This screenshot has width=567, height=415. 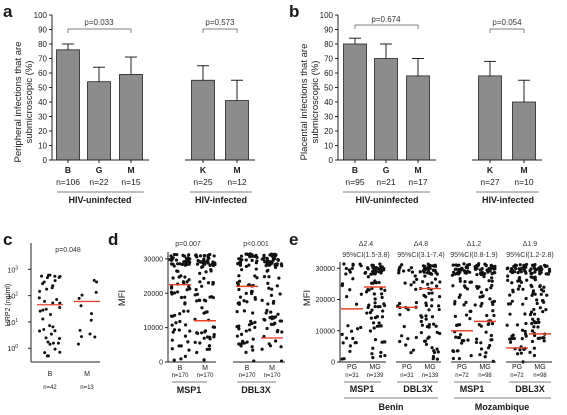 What do you see at coordinates (99, 22) in the screenshot?
I see `panel-a-pvalue-1: p=0.033` at bounding box center [99, 22].